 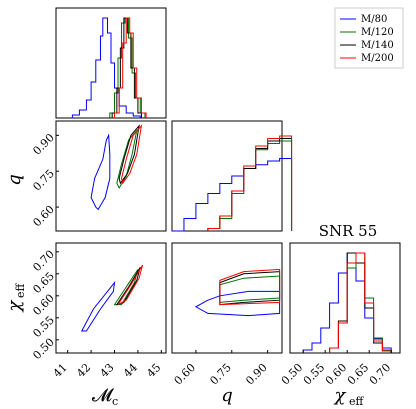 I want to click on ticks-x-q: 0.60 0.75 0.90, so click(x=221, y=374).